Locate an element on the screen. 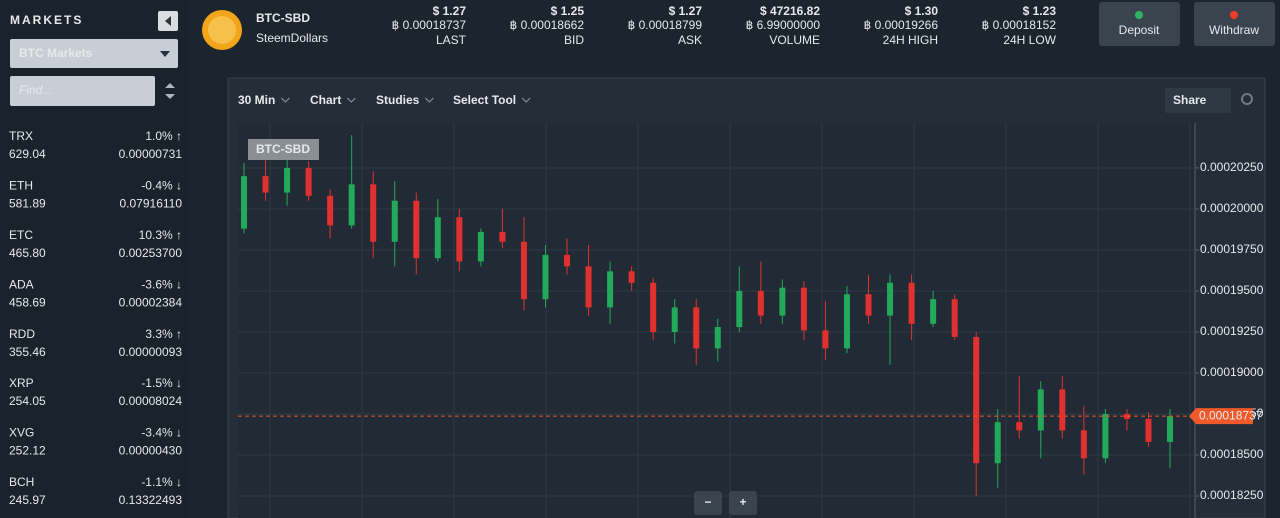 This screenshot has height=518, width=1280. stat-label: VOLUME is located at coordinates (794, 40).